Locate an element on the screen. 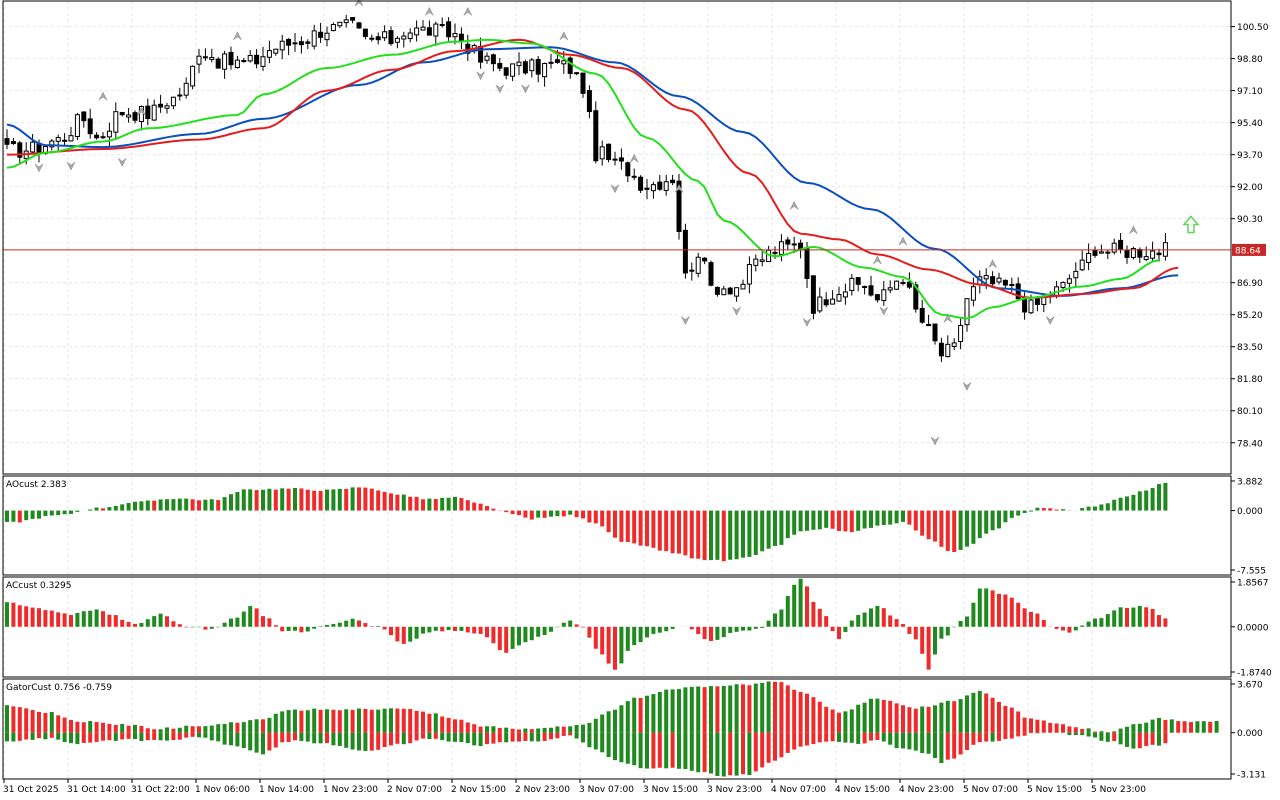  price-tick-label: 100.50 is located at coordinates (1253, 28).